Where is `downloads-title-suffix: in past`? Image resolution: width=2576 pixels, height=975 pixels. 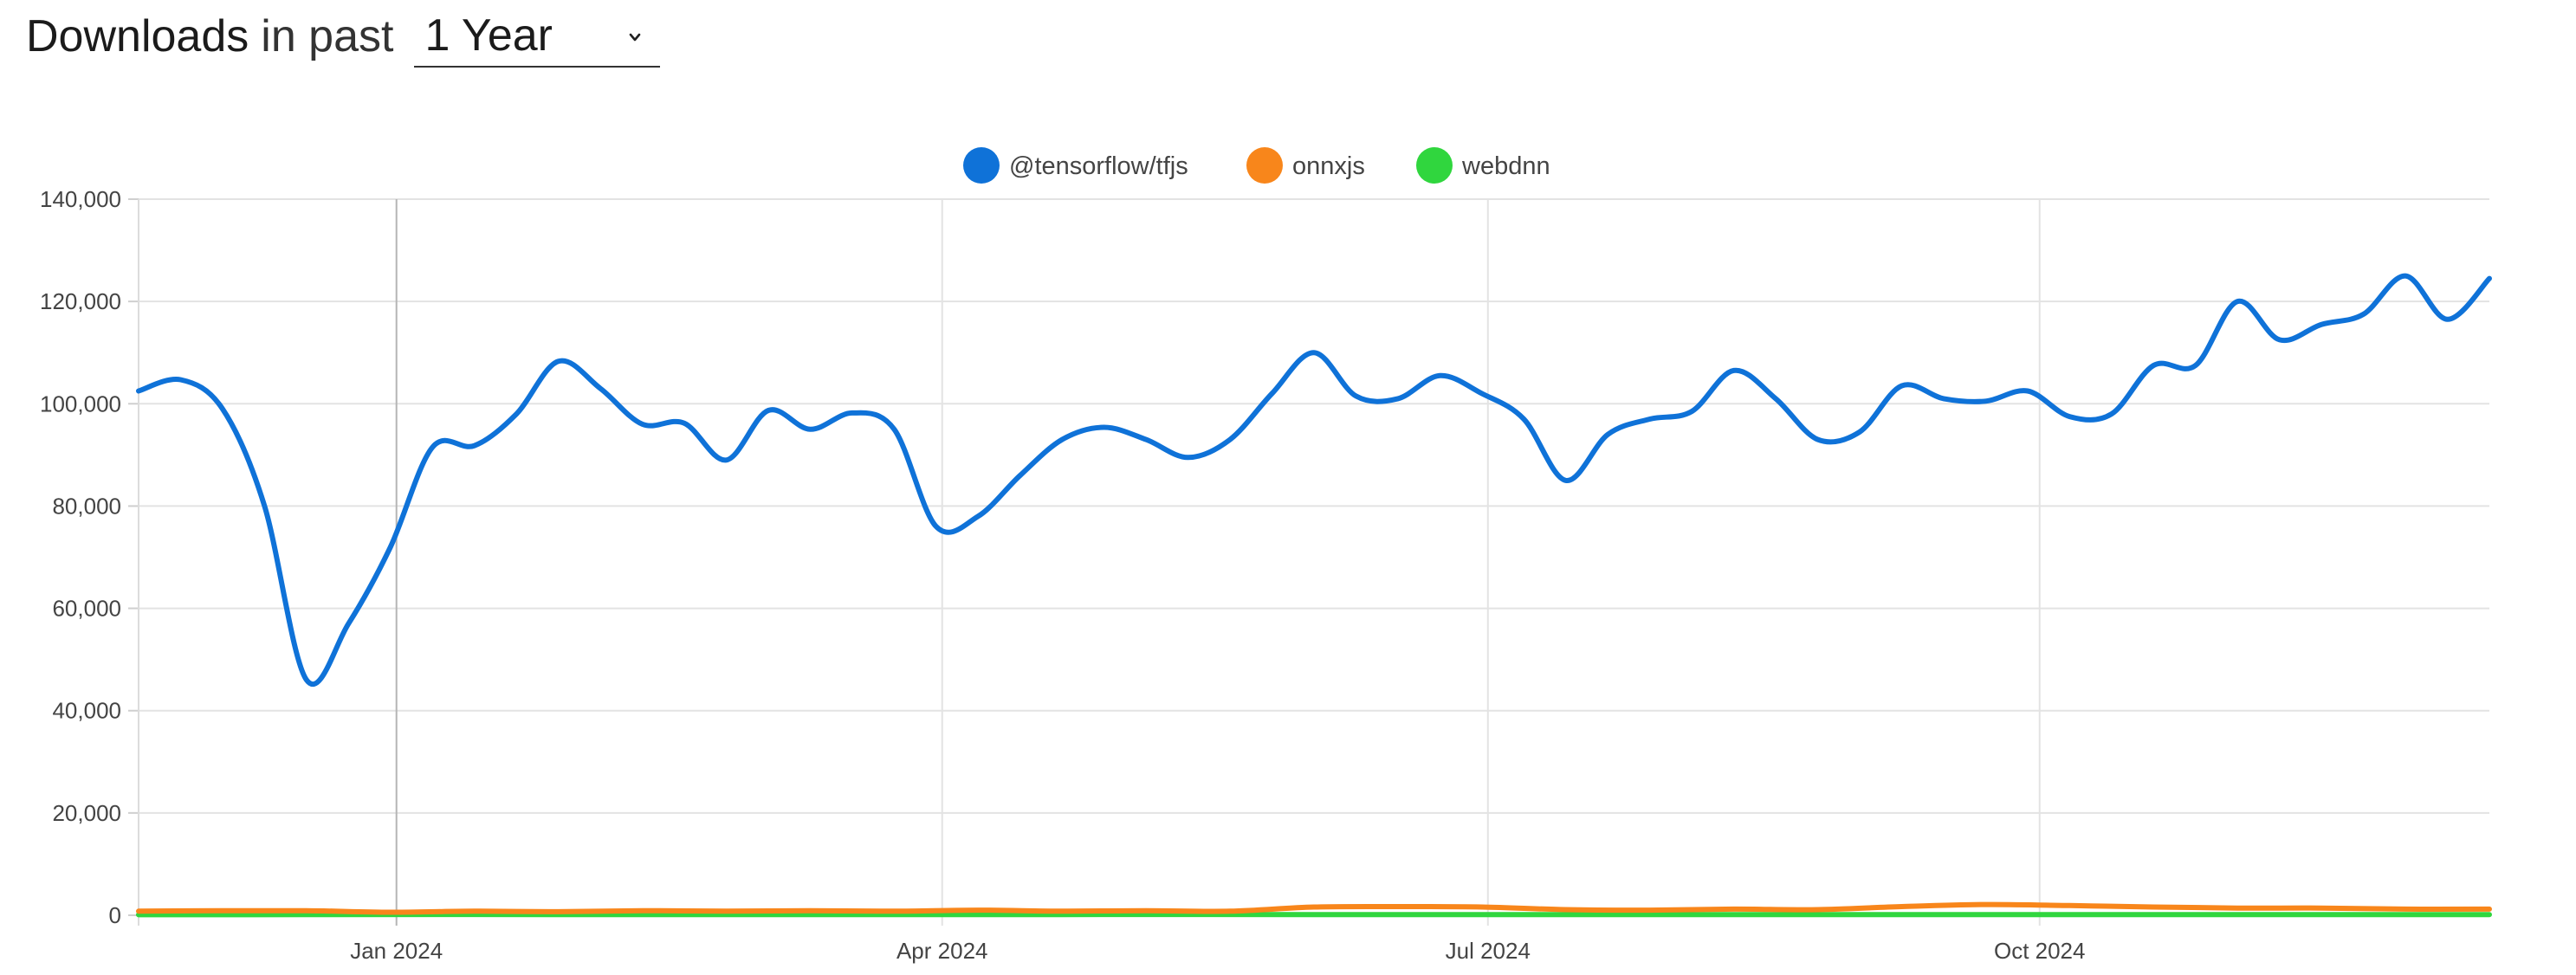 downloads-title-suffix: in past is located at coordinates (327, 36).